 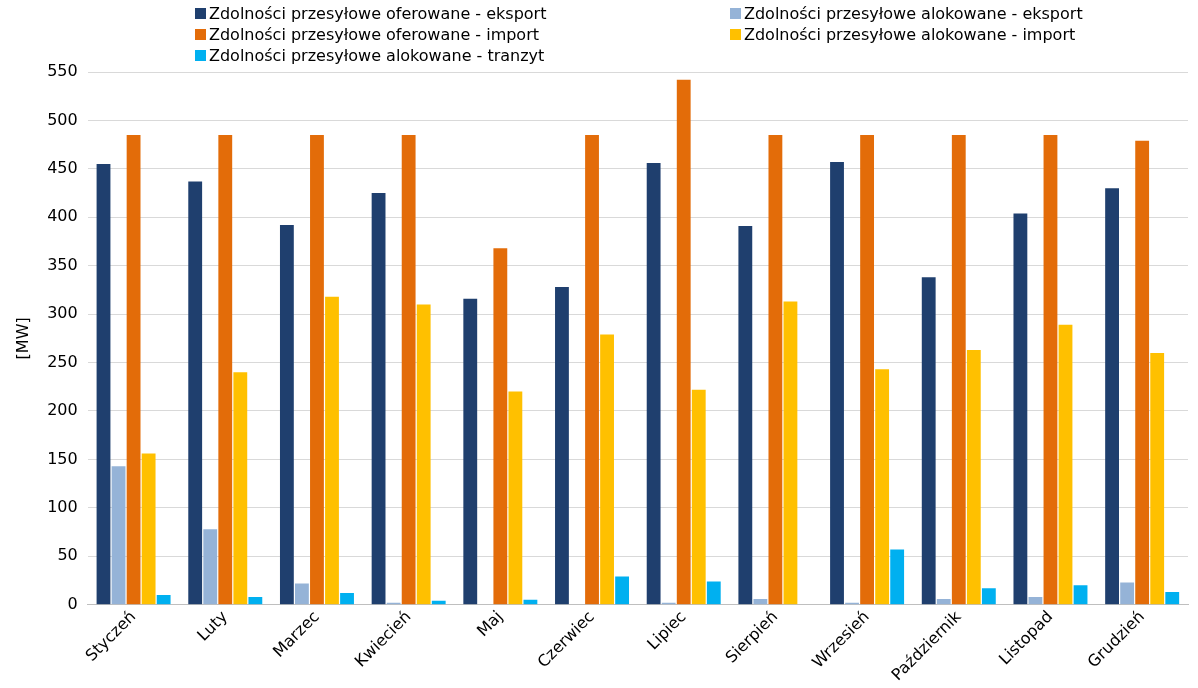 I want to click on y-tick-label: 0, so click(x=72, y=603).